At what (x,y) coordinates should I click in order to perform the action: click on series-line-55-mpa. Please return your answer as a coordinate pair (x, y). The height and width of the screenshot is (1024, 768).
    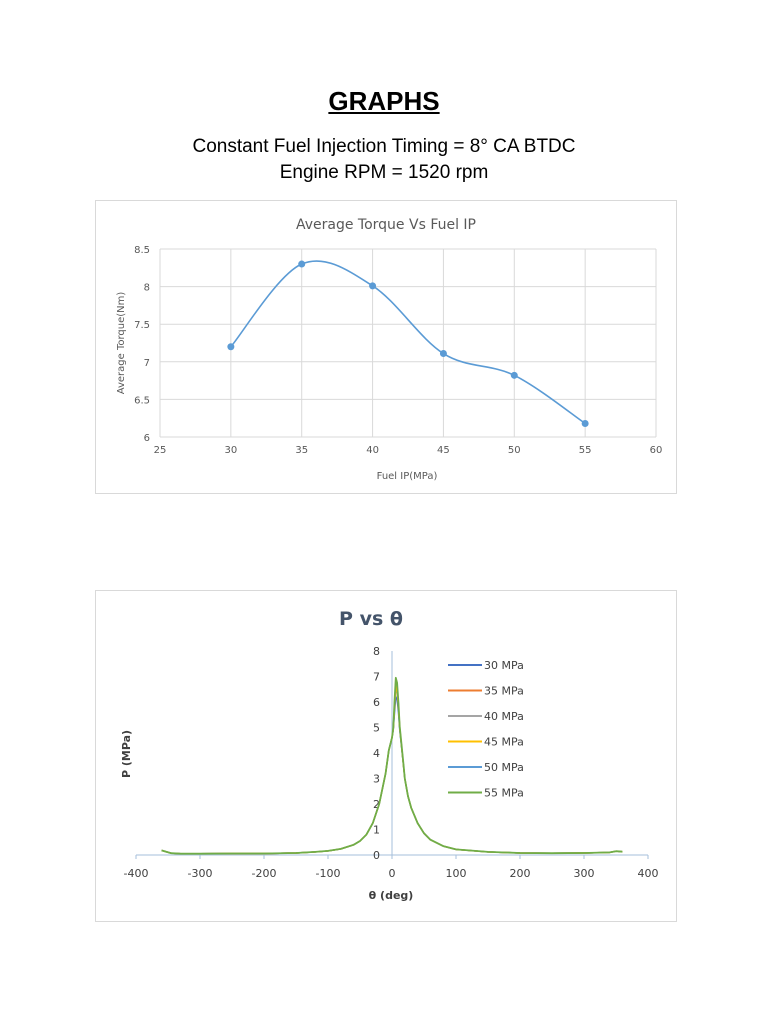
    Looking at the image, I should click on (392, 765).